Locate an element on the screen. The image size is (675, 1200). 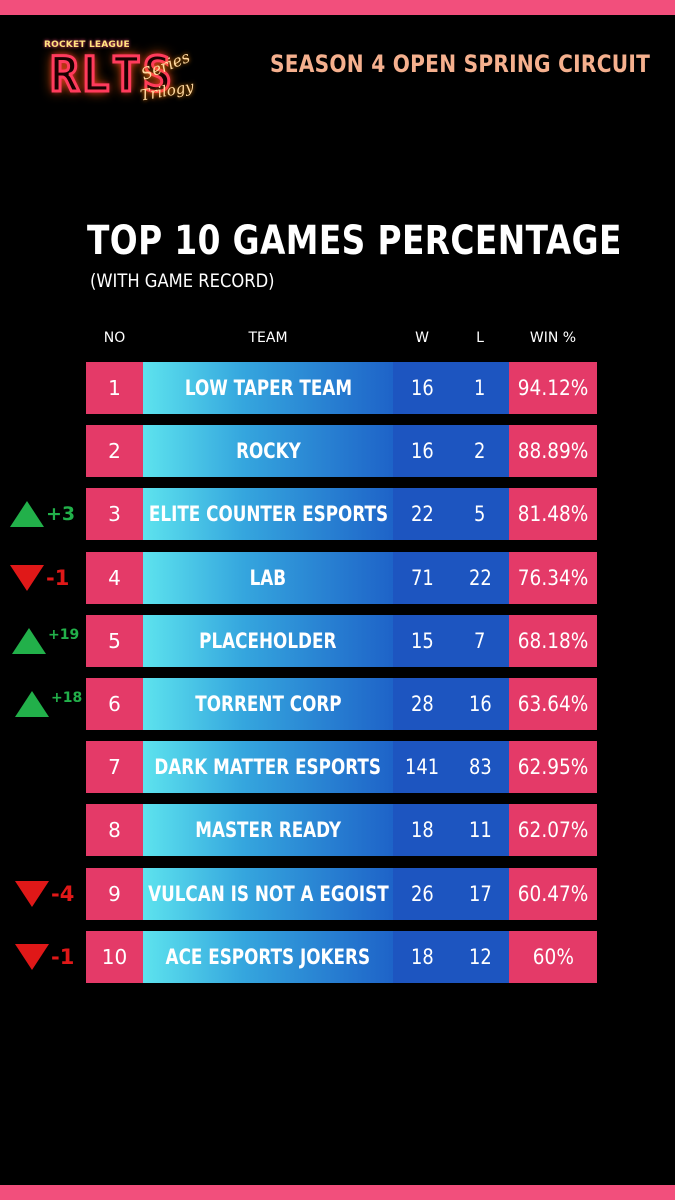
row-rank: 8 is located at coordinates (114, 830).